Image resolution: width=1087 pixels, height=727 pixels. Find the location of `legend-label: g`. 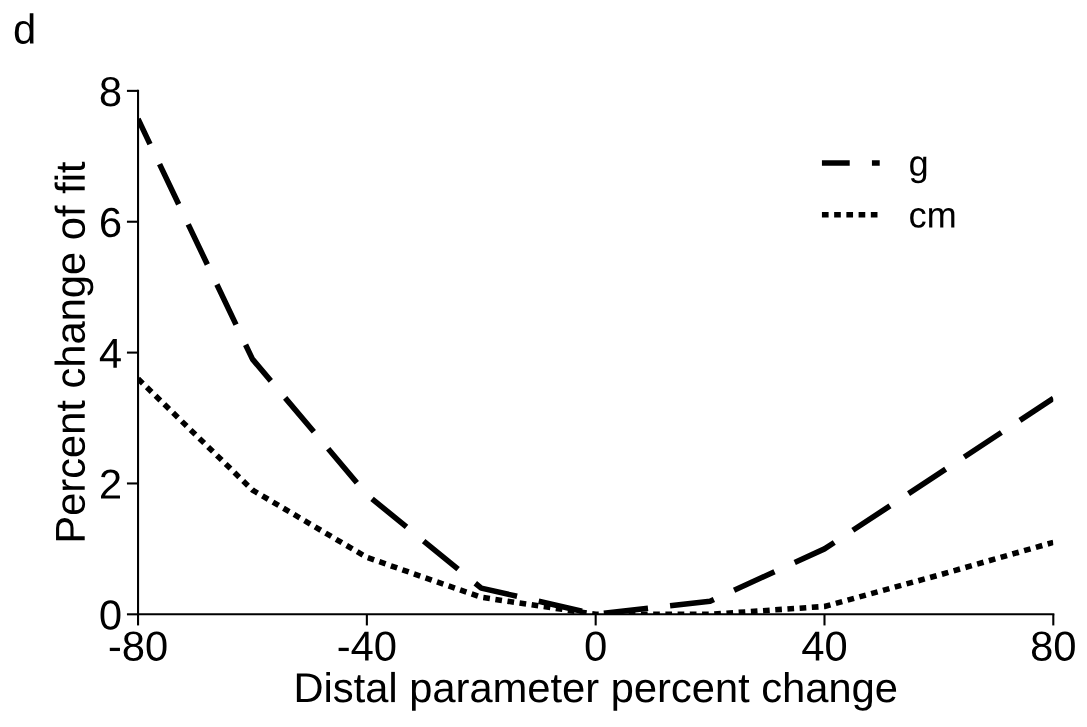

legend-label: g is located at coordinates (918, 170).